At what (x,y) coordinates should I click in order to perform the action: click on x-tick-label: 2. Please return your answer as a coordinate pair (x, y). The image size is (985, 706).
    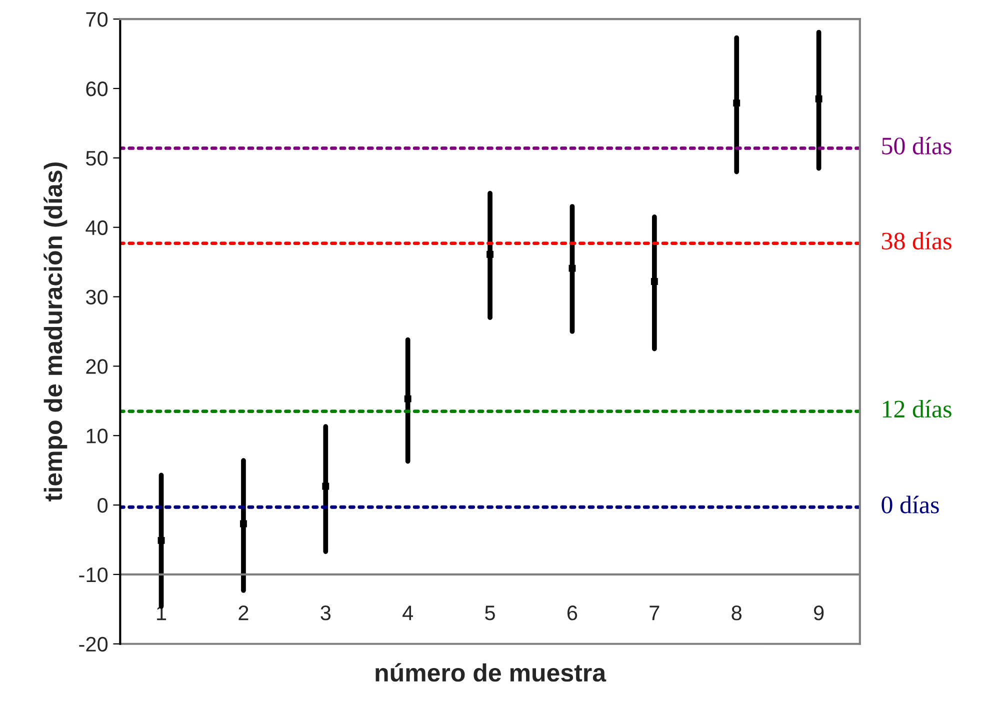
    Looking at the image, I should click on (243, 613).